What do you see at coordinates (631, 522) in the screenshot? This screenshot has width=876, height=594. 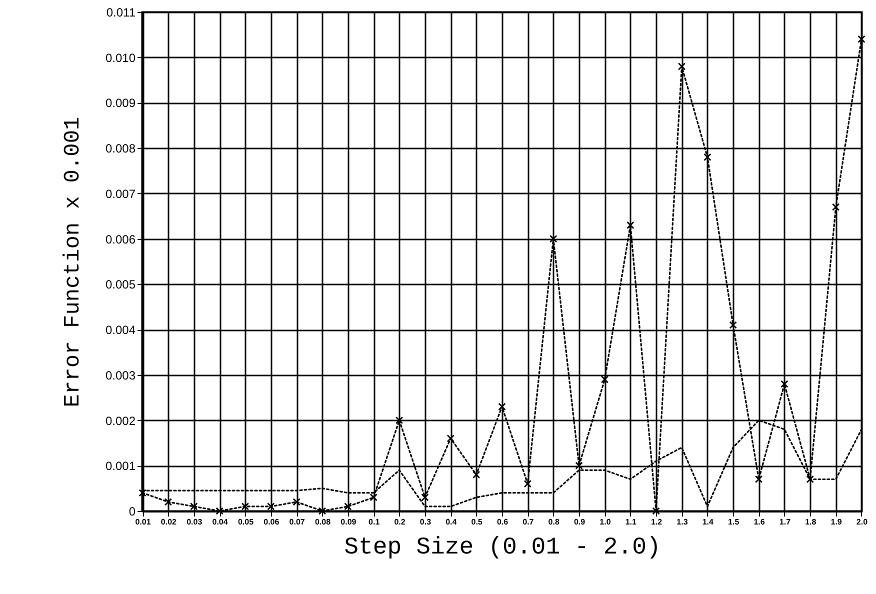 I see `x-tick-label: 1.1` at bounding box center [631, 522].